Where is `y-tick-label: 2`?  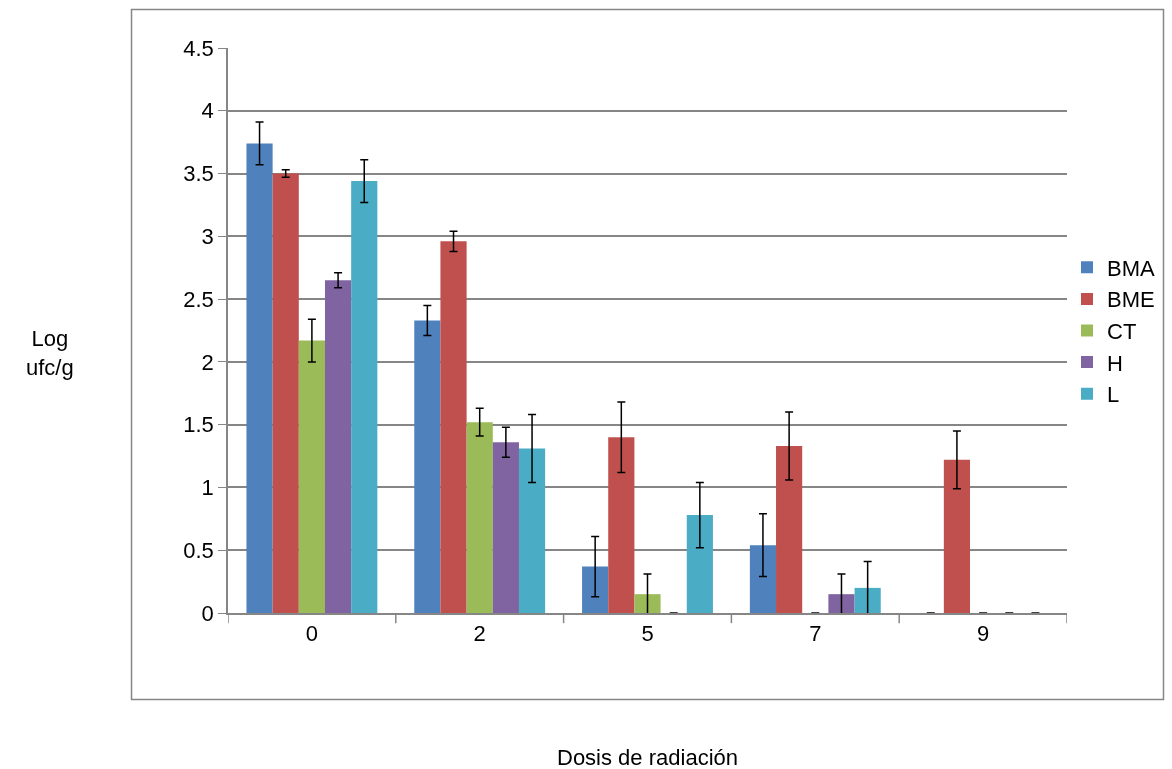 y-tick-label: 2 is located at coordinates (207, 362).